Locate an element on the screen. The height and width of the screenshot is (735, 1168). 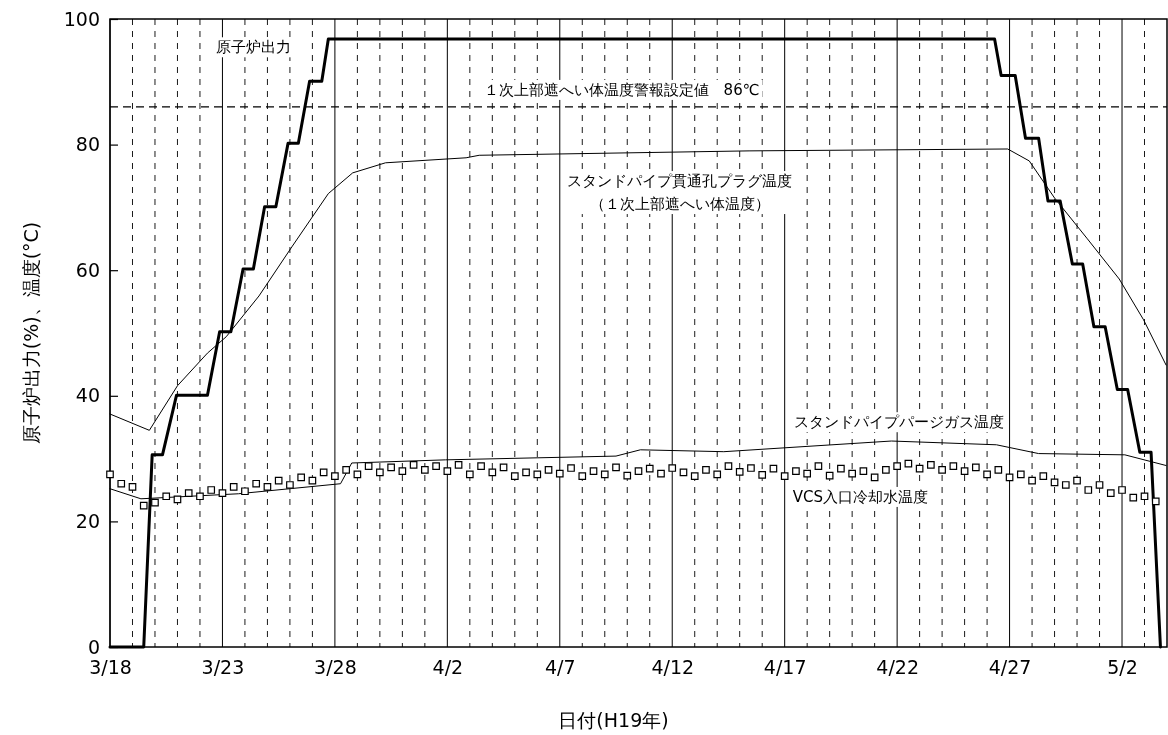
x-tick-label: 4/22 is located at coordinates (897, 667).